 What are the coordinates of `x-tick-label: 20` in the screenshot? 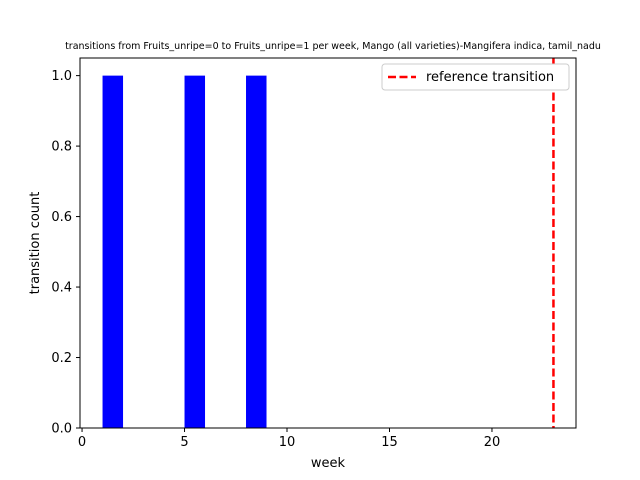 It's located at (492, 442).